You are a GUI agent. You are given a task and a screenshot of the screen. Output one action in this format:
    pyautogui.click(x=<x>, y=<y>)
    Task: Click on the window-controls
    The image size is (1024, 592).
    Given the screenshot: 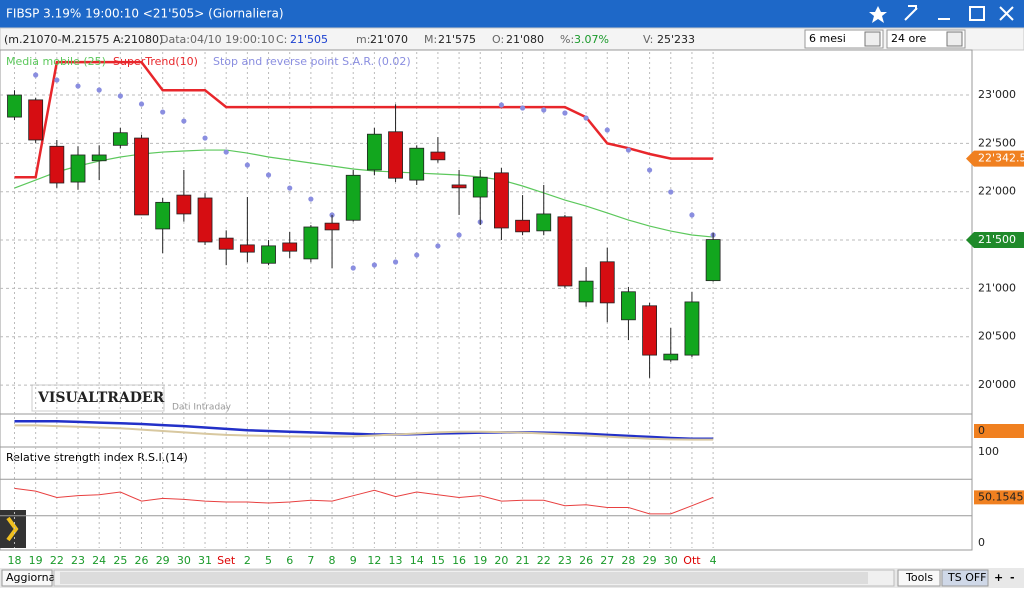 What is the action you would take?
    pyautogui.click(x=941, y=14)
    